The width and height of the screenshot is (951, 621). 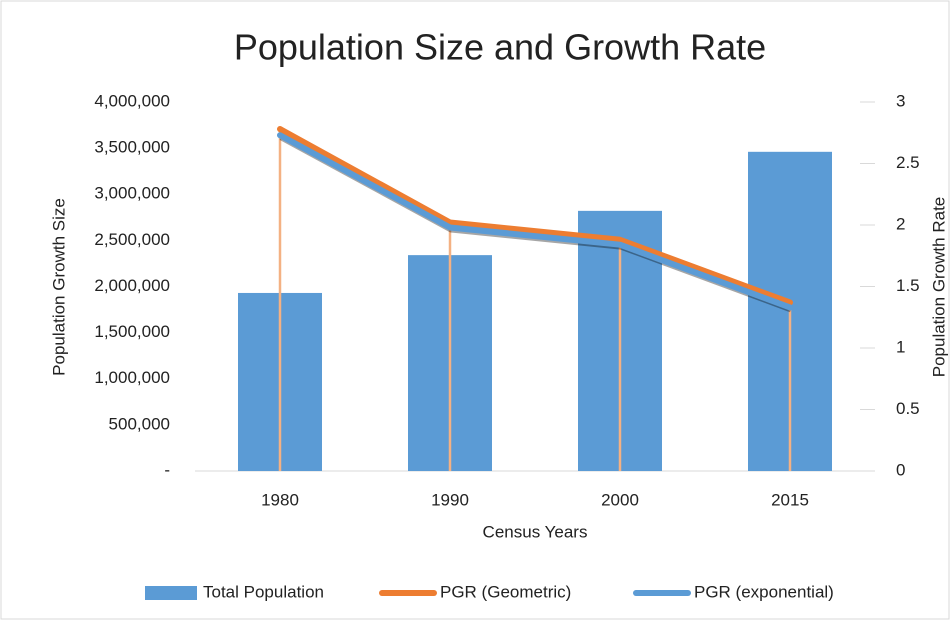 What do you see at coordinates (500, 47) in the screenshot?
I see `chart-title: Population Size and Growth Rate` at bounding box center [500, 47].